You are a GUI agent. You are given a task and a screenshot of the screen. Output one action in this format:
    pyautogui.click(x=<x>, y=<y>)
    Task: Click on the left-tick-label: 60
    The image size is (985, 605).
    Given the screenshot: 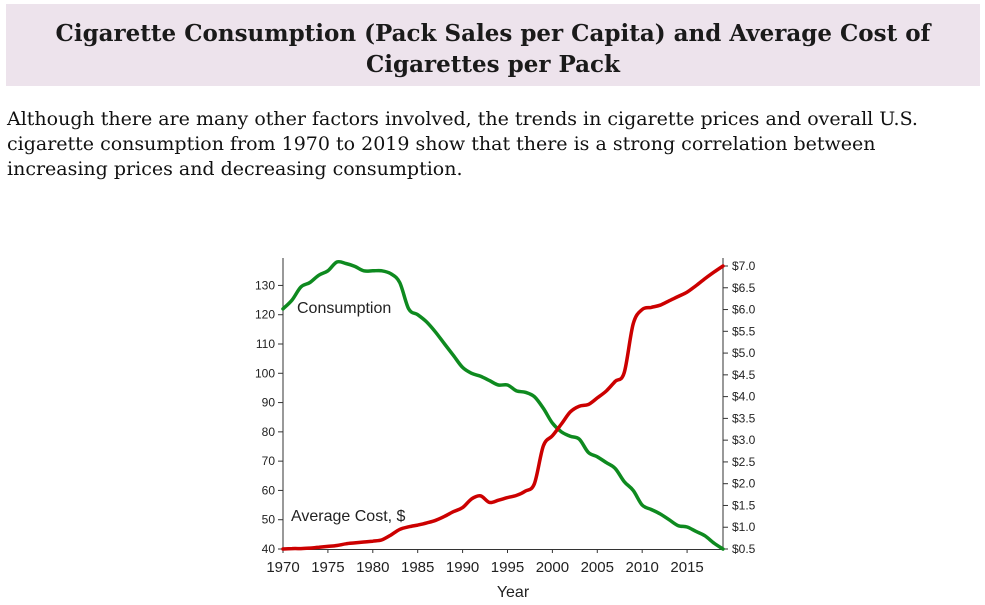 What is the action you would take?
    pyautogui.click(x=269, y=490)
    